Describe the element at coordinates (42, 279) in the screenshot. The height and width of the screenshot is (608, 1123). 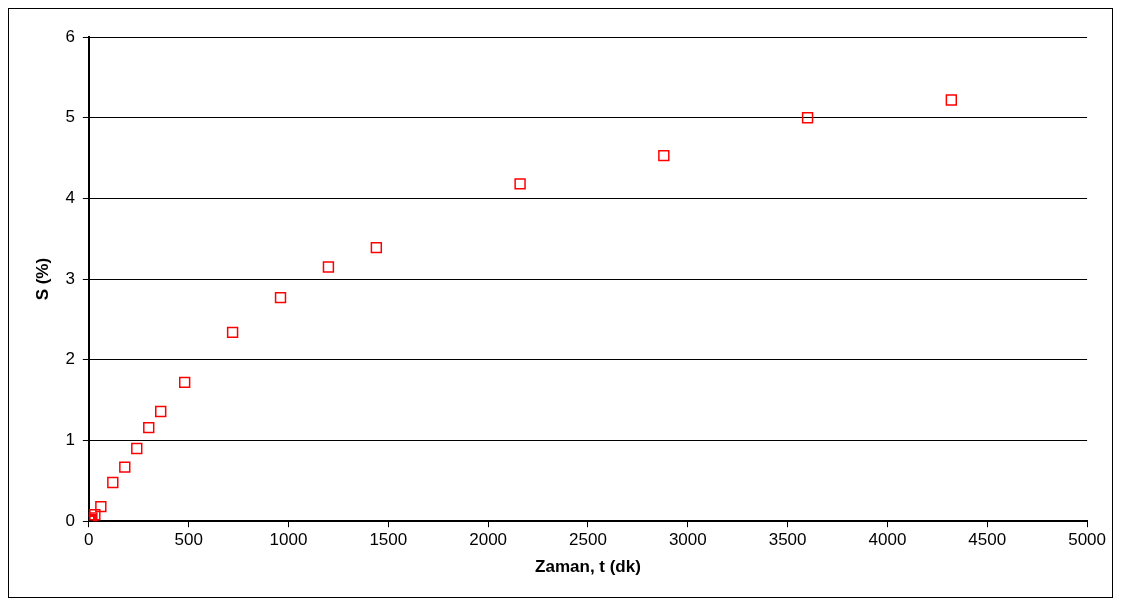
I see `y-axis-title: S (%)` at that location.